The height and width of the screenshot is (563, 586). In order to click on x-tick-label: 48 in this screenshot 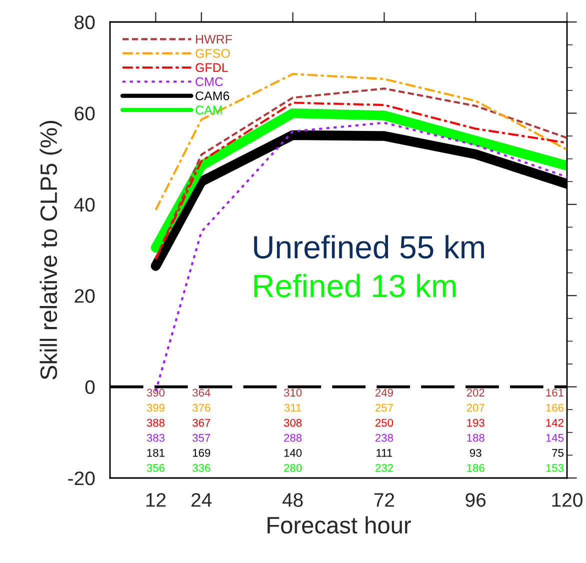, I will do `click(292, 500)`.